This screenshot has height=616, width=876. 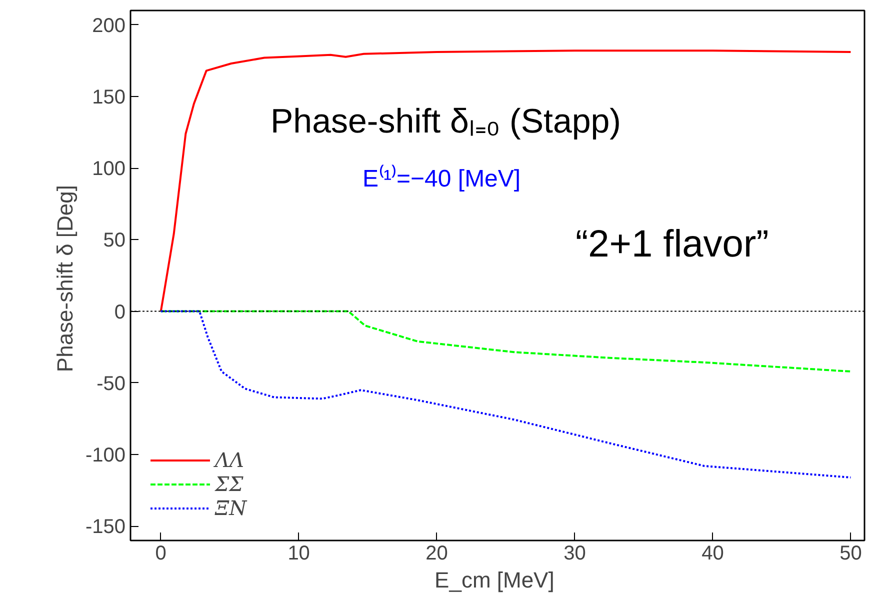 I want to click on y-tick-label: -150, so click(x=105, y=527).